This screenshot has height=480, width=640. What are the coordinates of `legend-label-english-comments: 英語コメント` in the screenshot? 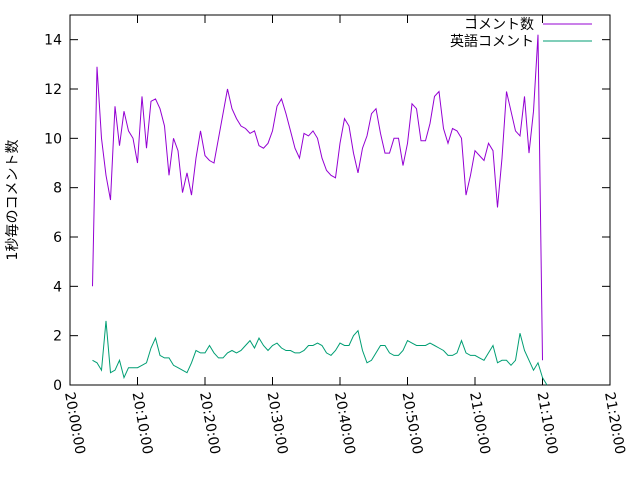 It's located at (492, 41).